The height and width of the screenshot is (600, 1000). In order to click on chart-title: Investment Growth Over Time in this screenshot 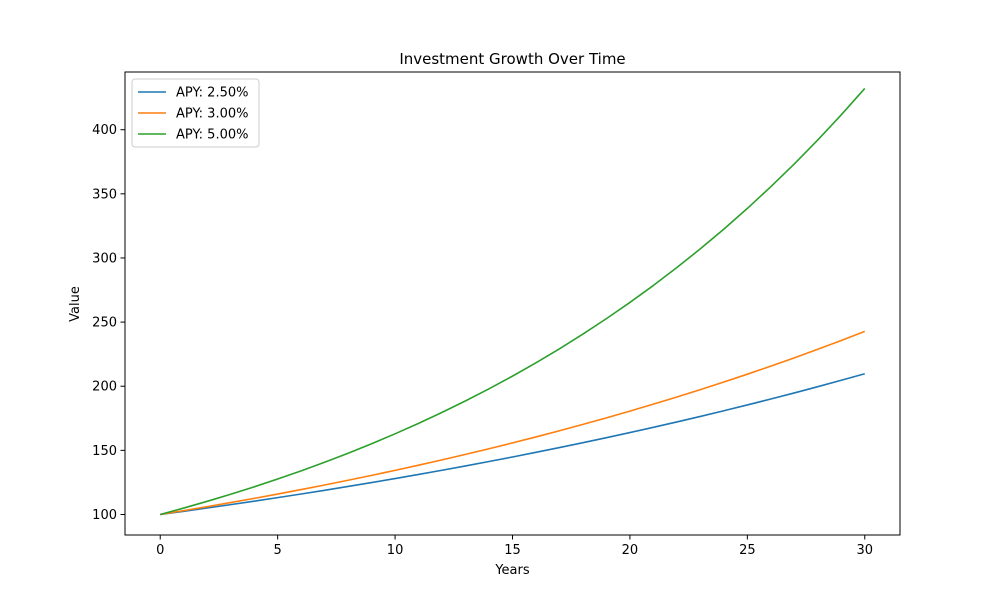, I will do `click(512, 59)`.